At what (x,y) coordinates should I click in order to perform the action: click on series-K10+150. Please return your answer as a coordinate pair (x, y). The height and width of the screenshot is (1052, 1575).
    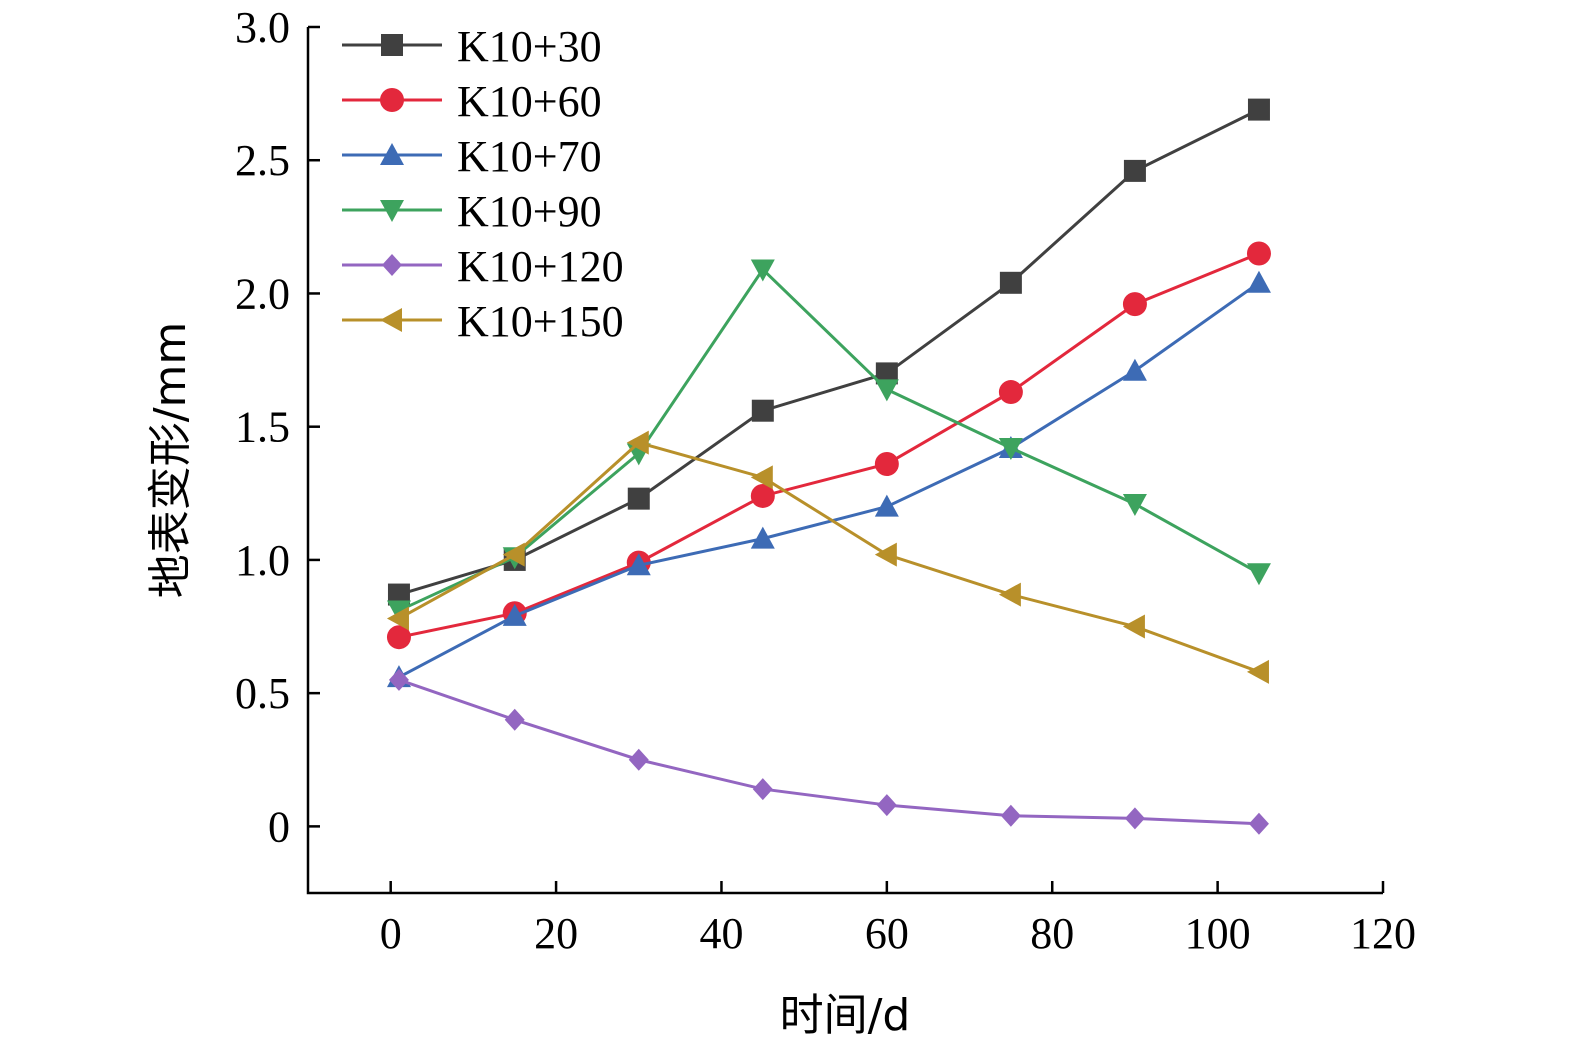
    Looking at the image, I should click on (827, 557).